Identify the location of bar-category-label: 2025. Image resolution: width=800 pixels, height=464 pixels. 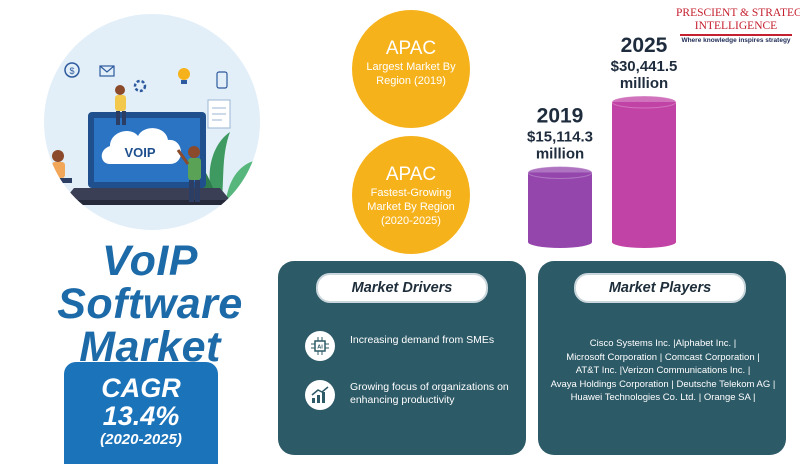
(644, 45).